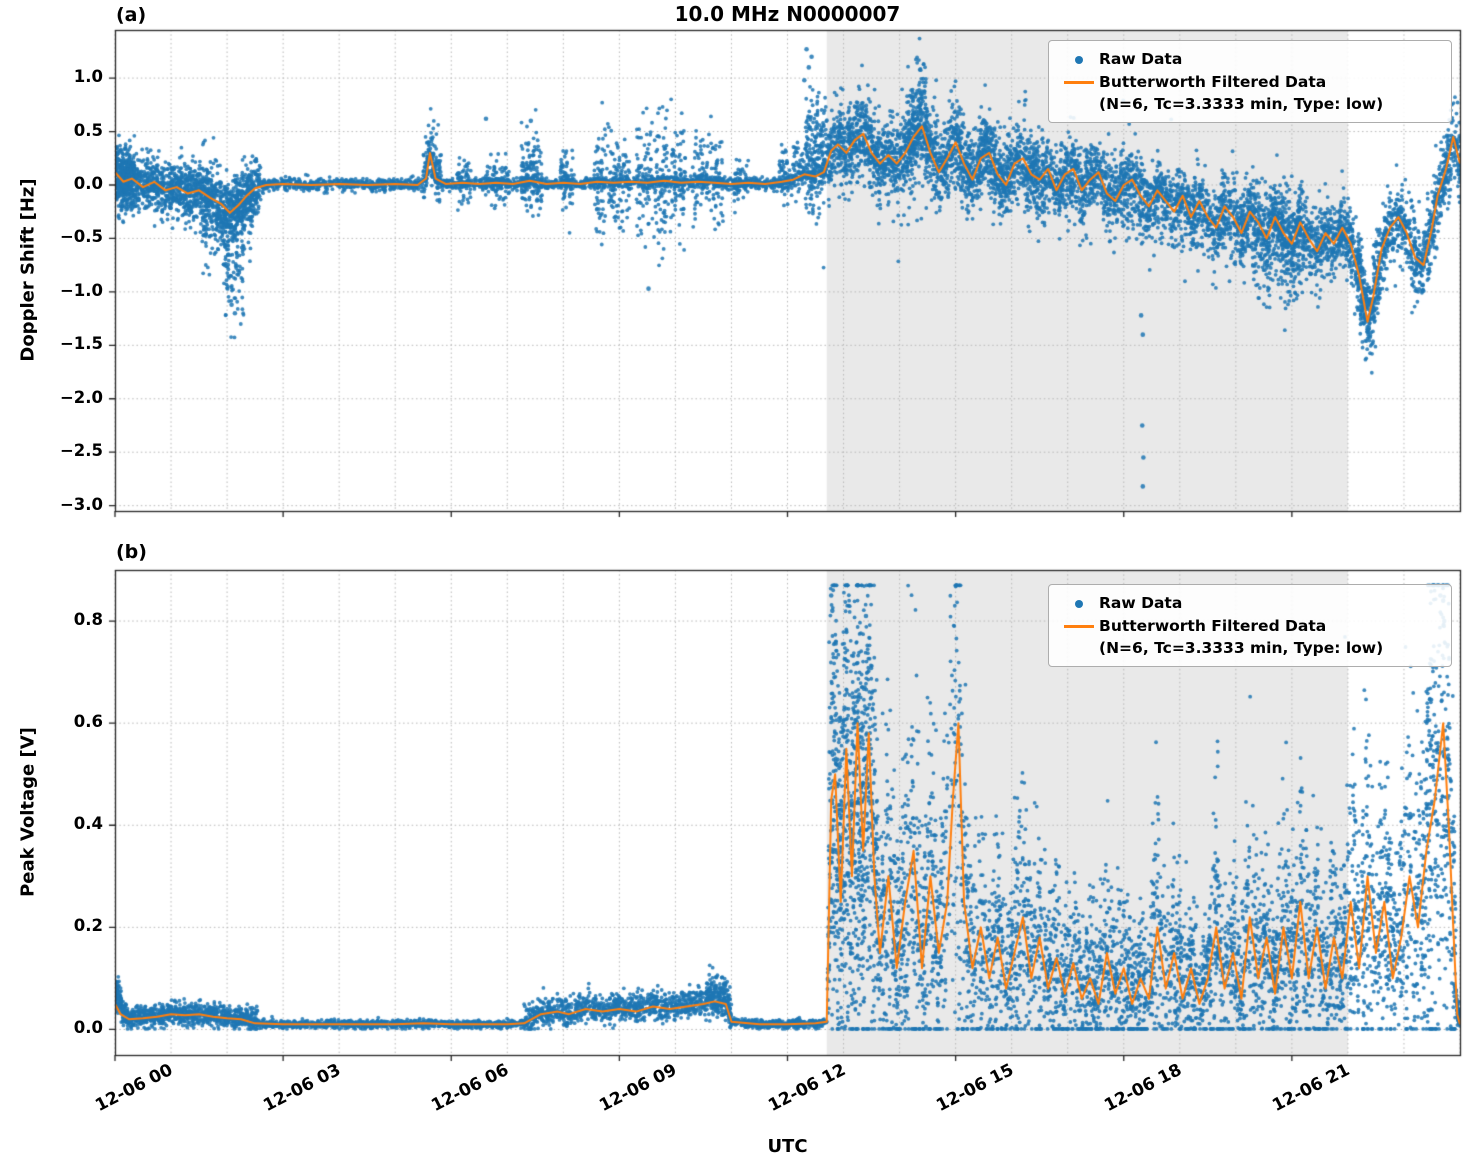 This screenshot has height=1172, width=1472. I want to click on y-tick-label-panel-b: 0.8, so click(88, 620).